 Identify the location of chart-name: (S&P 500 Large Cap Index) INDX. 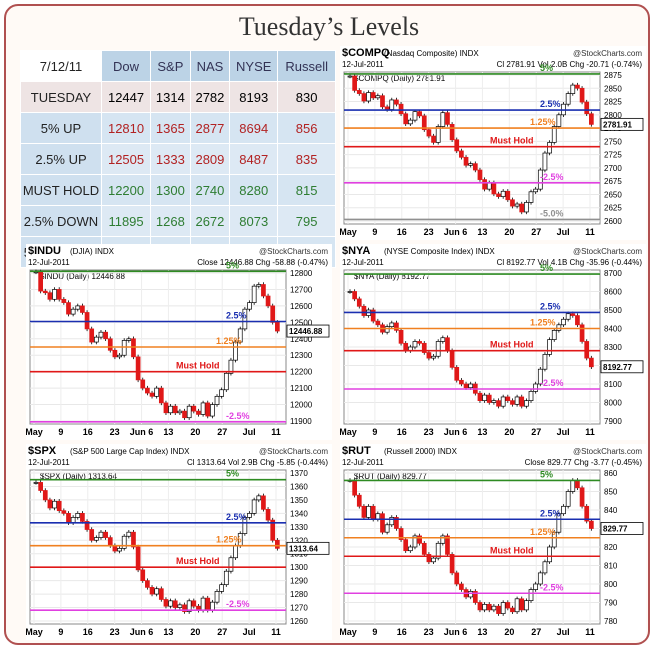
(130, 451).